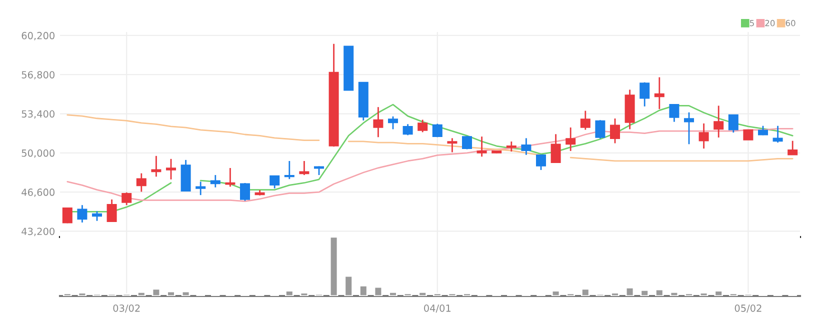 Image resolution: width=836 pixels, height=330 pixels. Describe the element at coordinates (437, 308) in the screenshot. I see `x-tick-label: 04/01` at that location.